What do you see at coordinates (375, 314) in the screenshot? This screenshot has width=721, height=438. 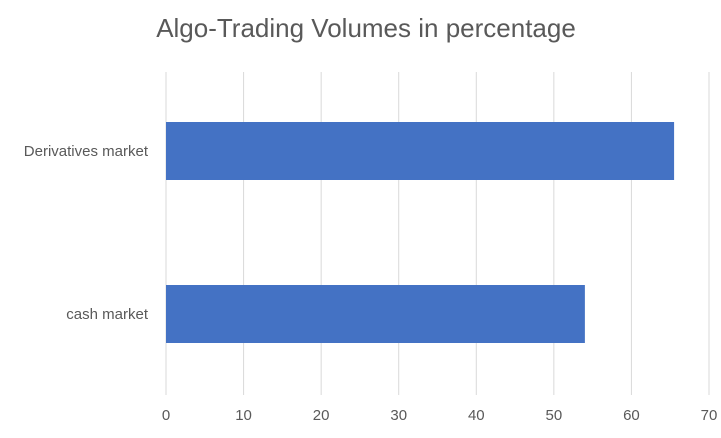 I see `bar-cash-market` at bounding box center [375, 314].